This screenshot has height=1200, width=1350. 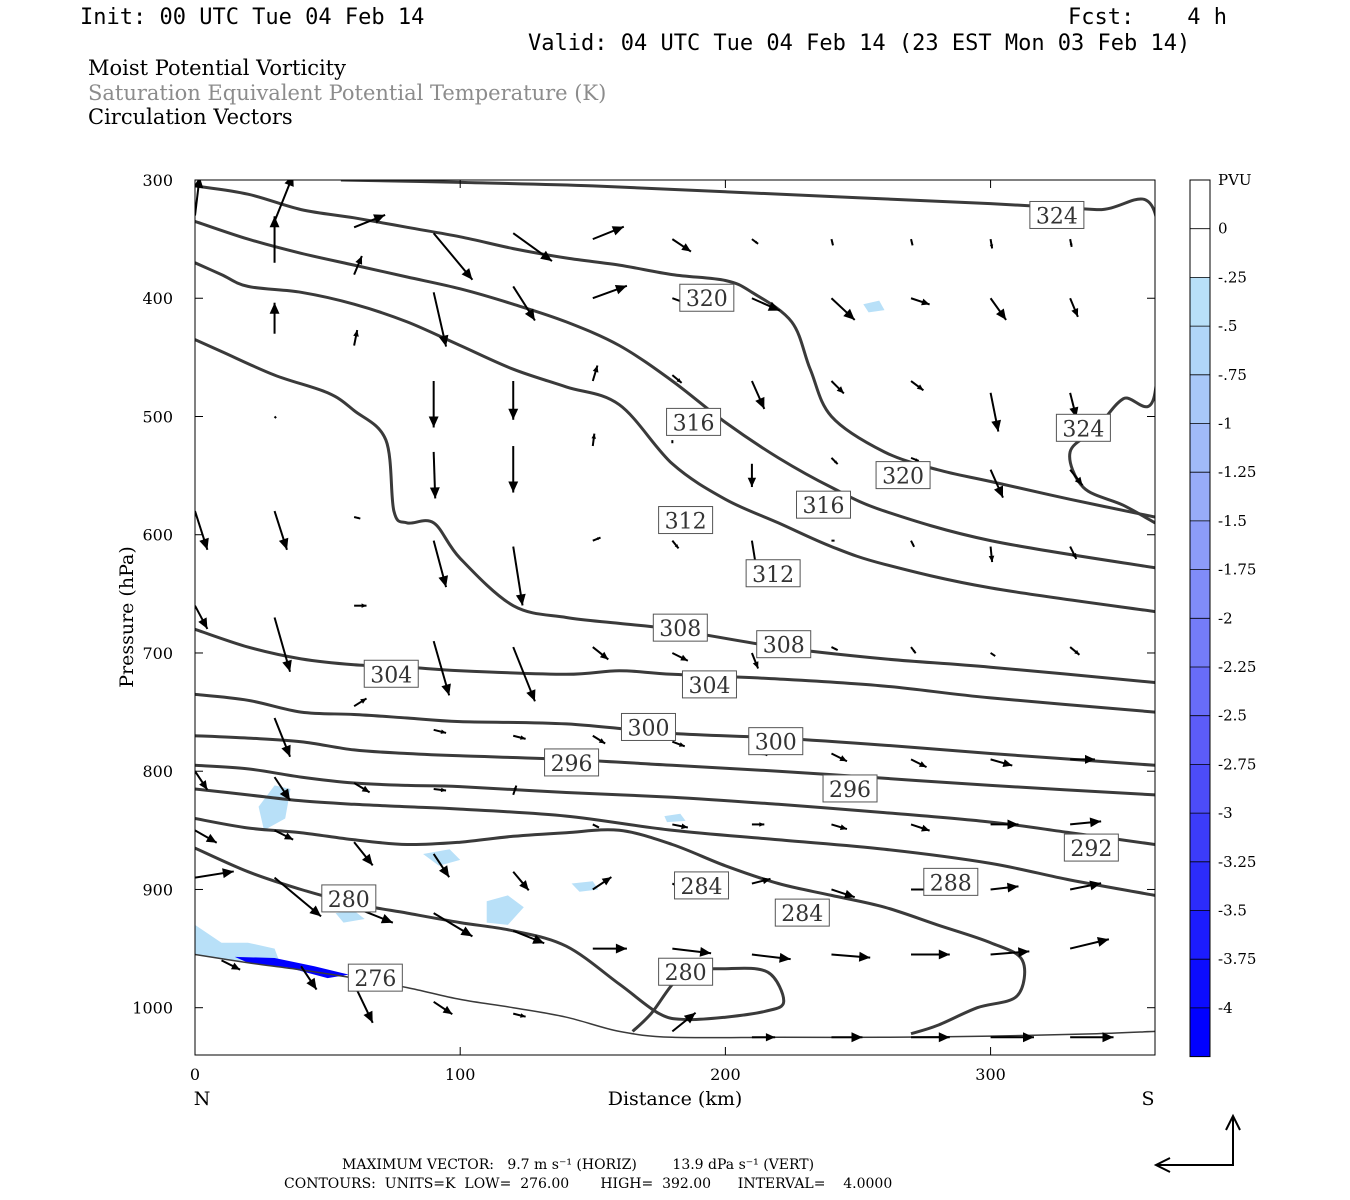 I want to click on y-tick-label: 400, so click(x=157, y=298).